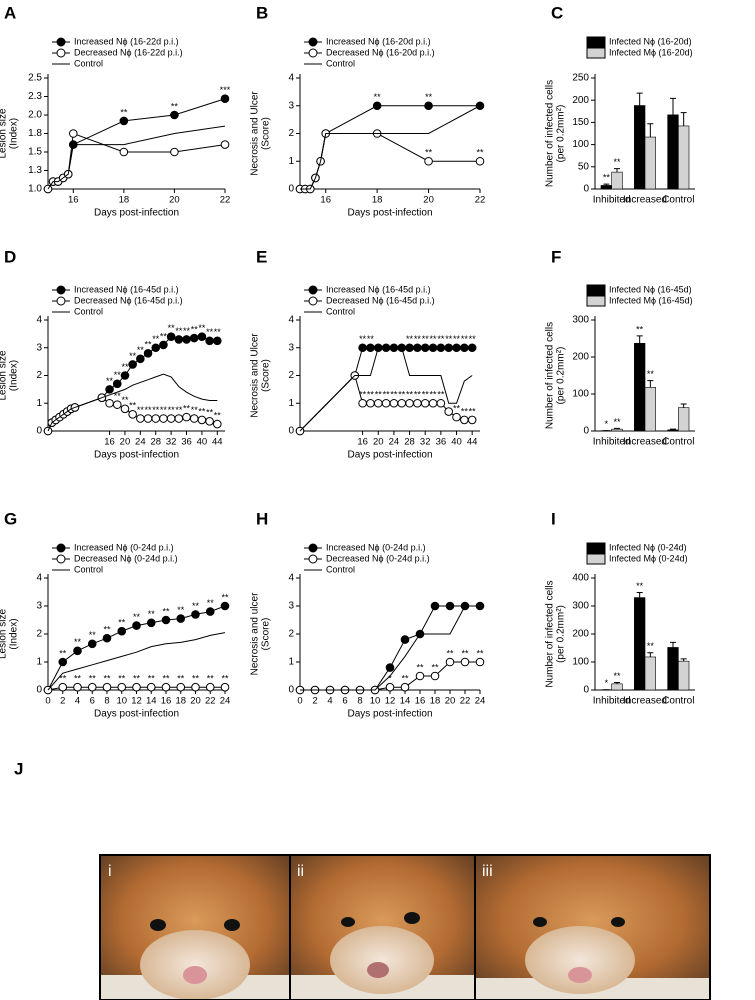  I want to click on y-tick-label: 1, so click(291, 403).